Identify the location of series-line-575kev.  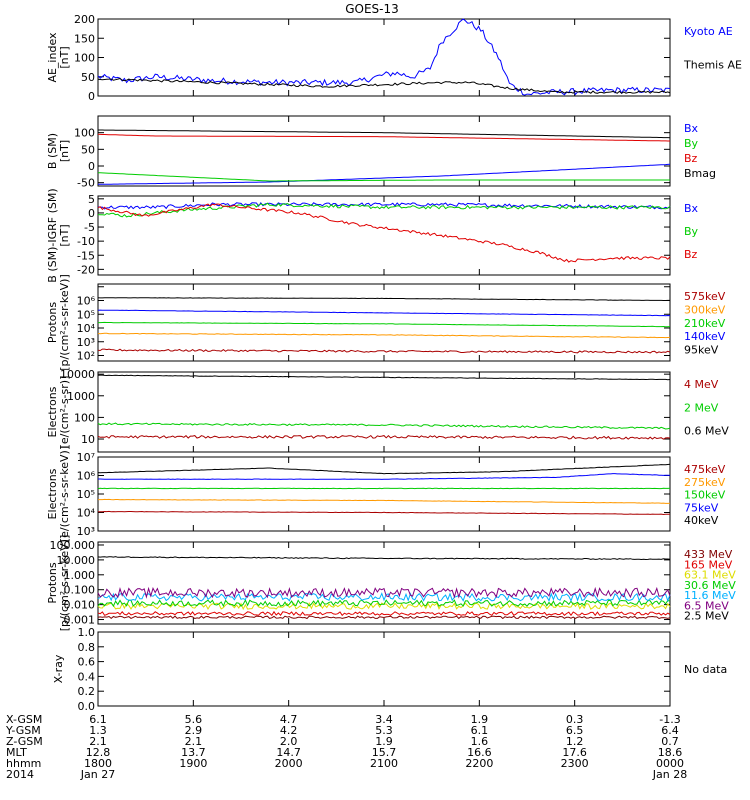
(384, 351).